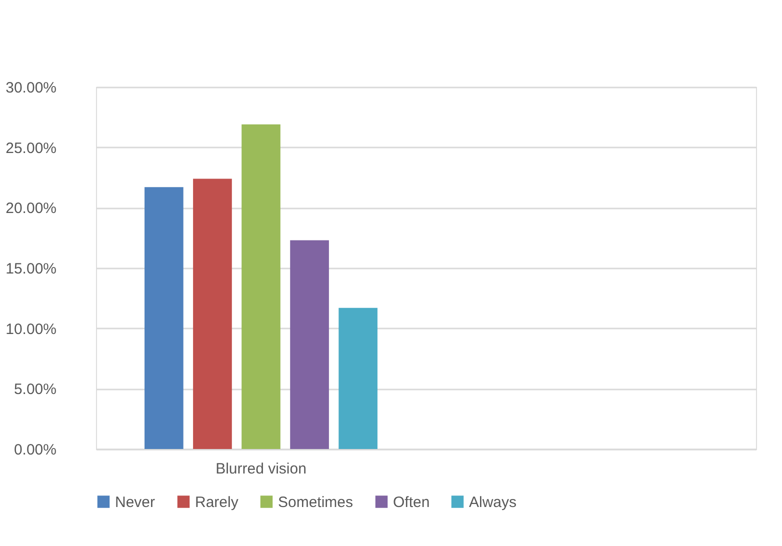  I want to click on legend-label: Always, so click(493, 502).